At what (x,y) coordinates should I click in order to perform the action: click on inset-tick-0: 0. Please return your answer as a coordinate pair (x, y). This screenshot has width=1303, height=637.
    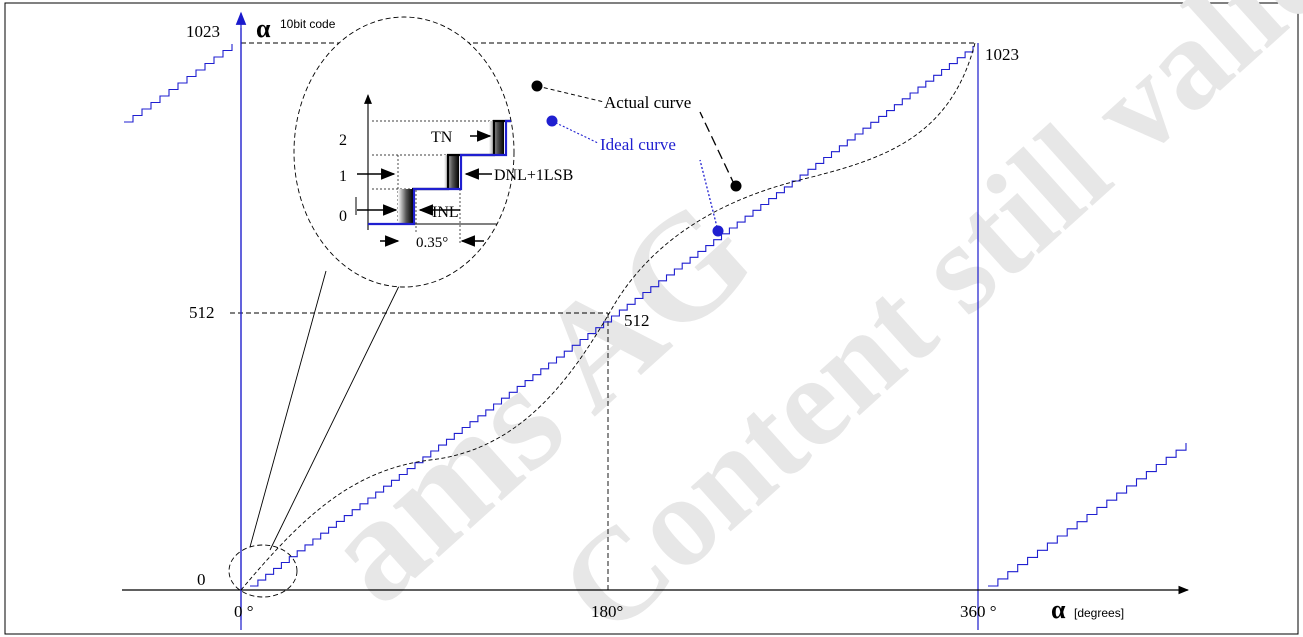
    Looking at the image, I should click on (343, 216).